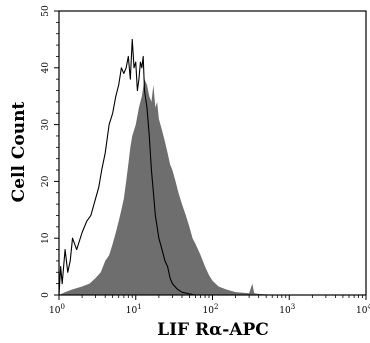 This screenshot has height=343, width=370. Describe the element at coordinates (46, 181) in the screenshot. I see `y-tick-label: 20` at that location.